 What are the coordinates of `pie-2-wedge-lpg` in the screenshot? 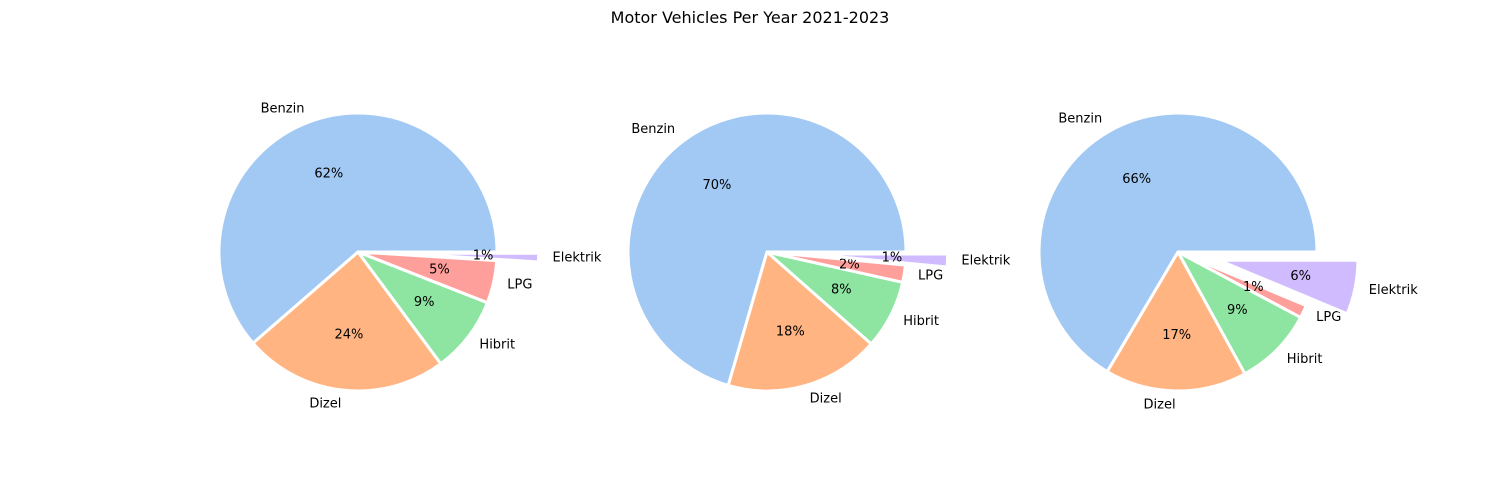 It's located at (836, 267).